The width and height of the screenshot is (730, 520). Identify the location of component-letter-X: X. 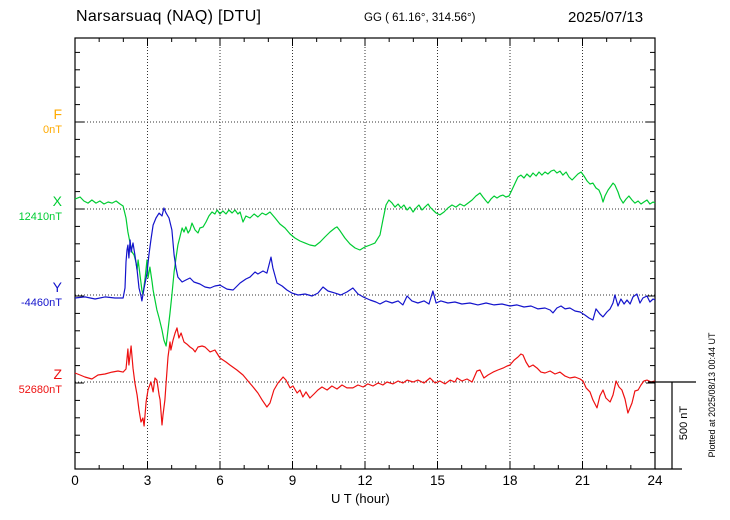
(57, 201).